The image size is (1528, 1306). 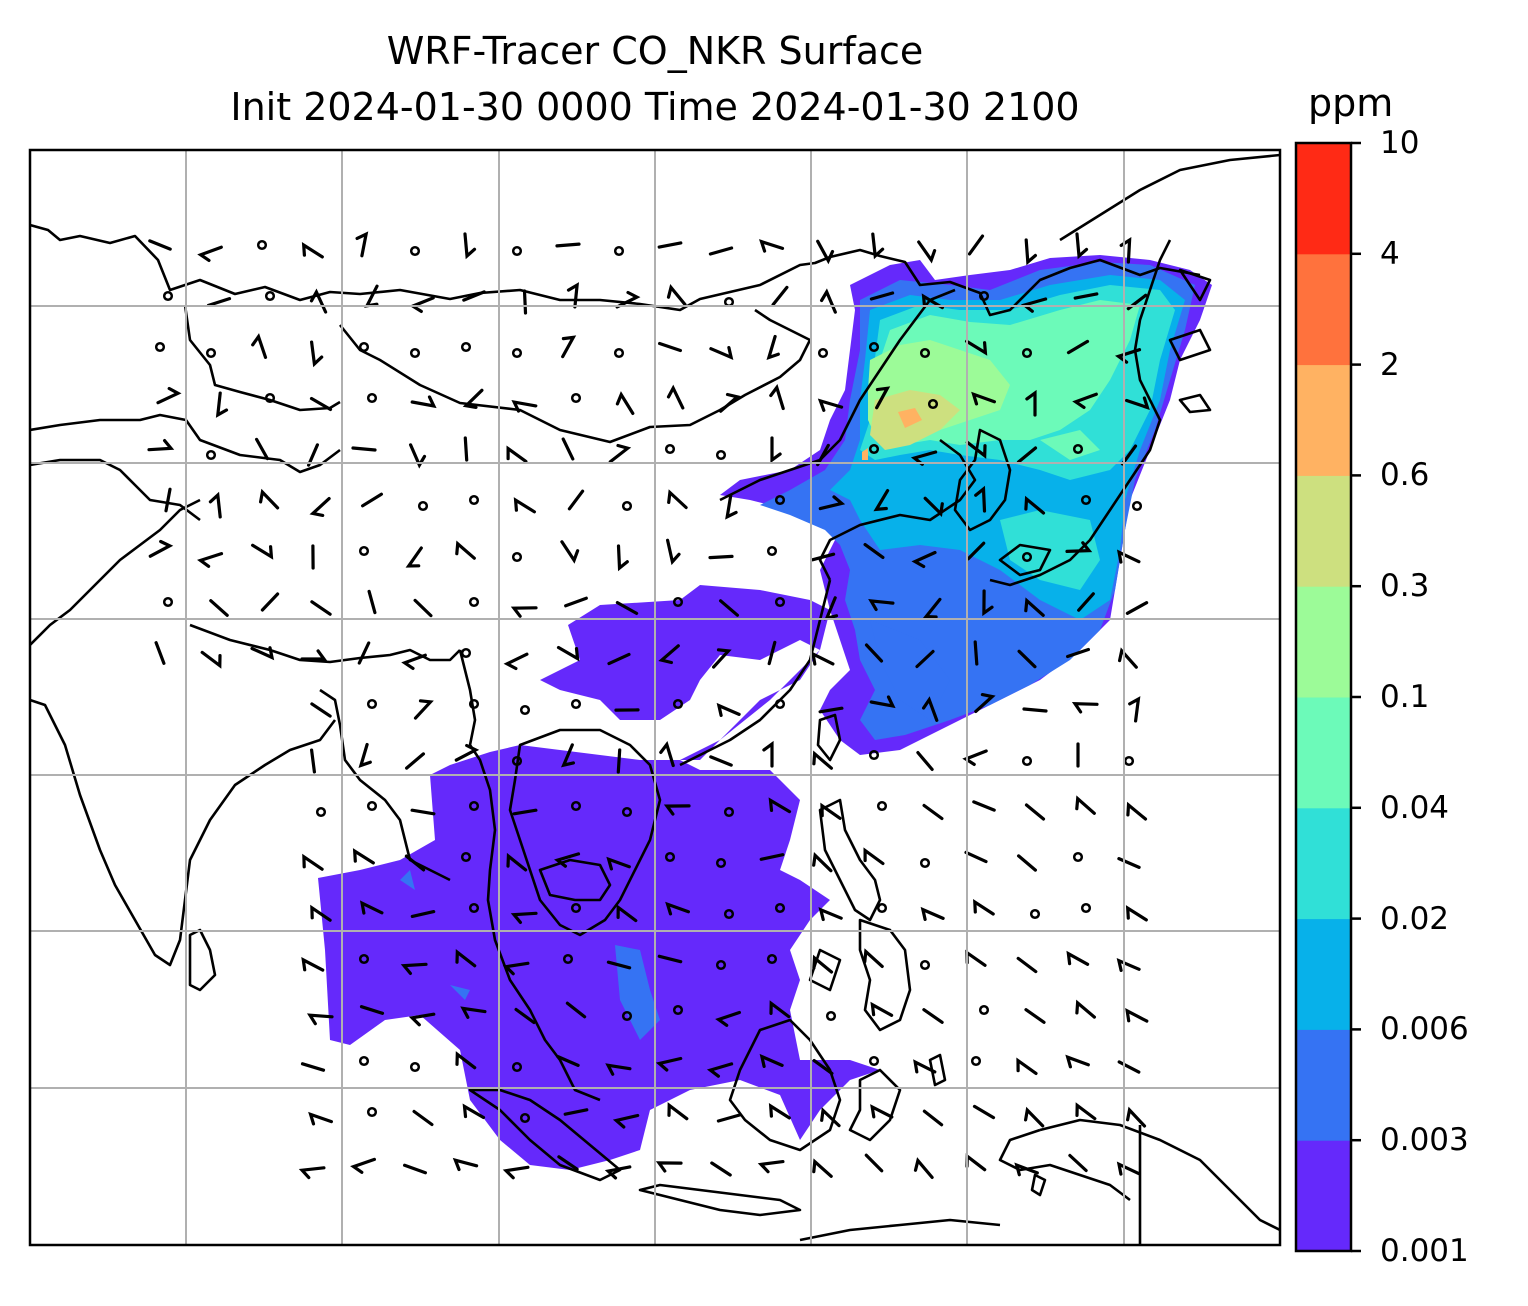 What do you see at coordinates (1424, 1140) in the screenshot?
I see `colorbar-tick-label: 0.003` at bounding box center [1424, 1140].